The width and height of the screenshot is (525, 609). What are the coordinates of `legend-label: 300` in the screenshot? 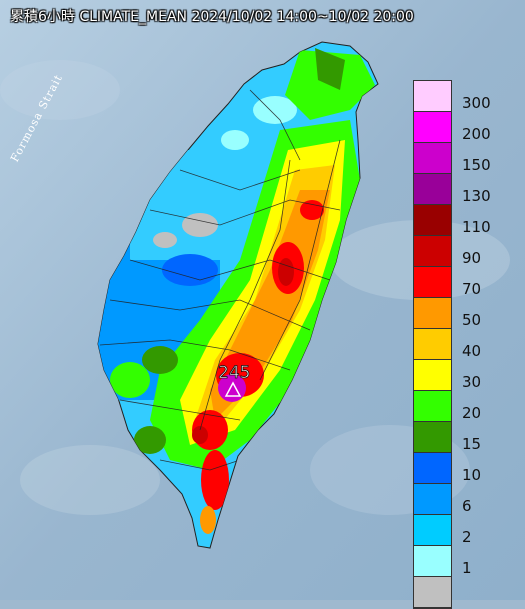 It's located at (476, 103).